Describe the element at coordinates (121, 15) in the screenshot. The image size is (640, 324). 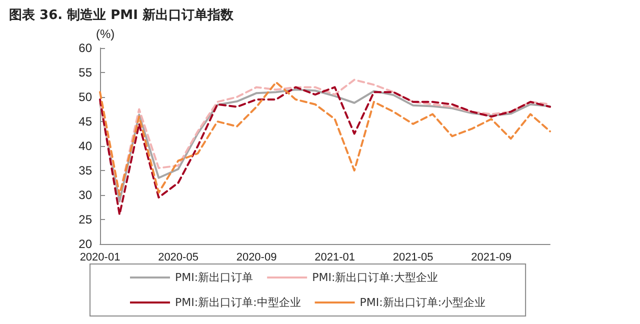
I see `chart-title: 图表 36. 制造业 PMI 新出口订单指数` at that location.